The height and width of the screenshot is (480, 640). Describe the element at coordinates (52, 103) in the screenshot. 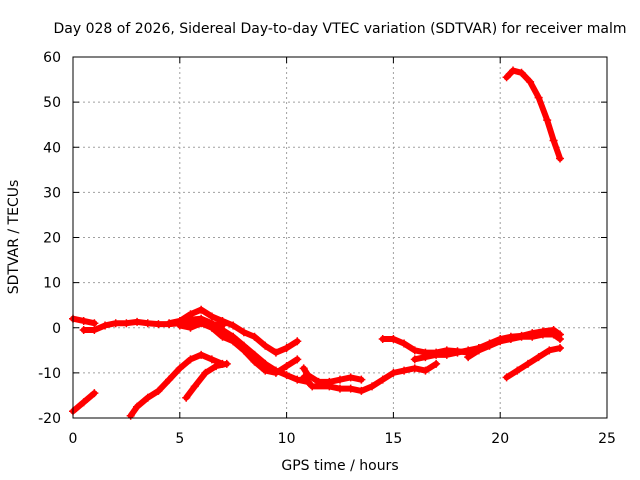

I see `y-tick-label: 50` at that location.